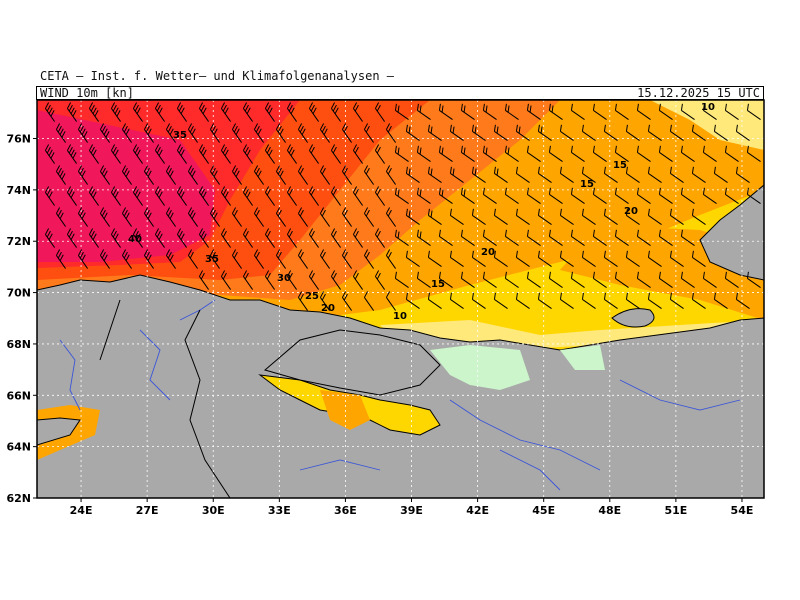 This screenshot has width=800, height=600. What do you see at coordinates (81, 510) in the screenshot?
I see `lon-tick-label: 24E` at bounding box center [81, 510].